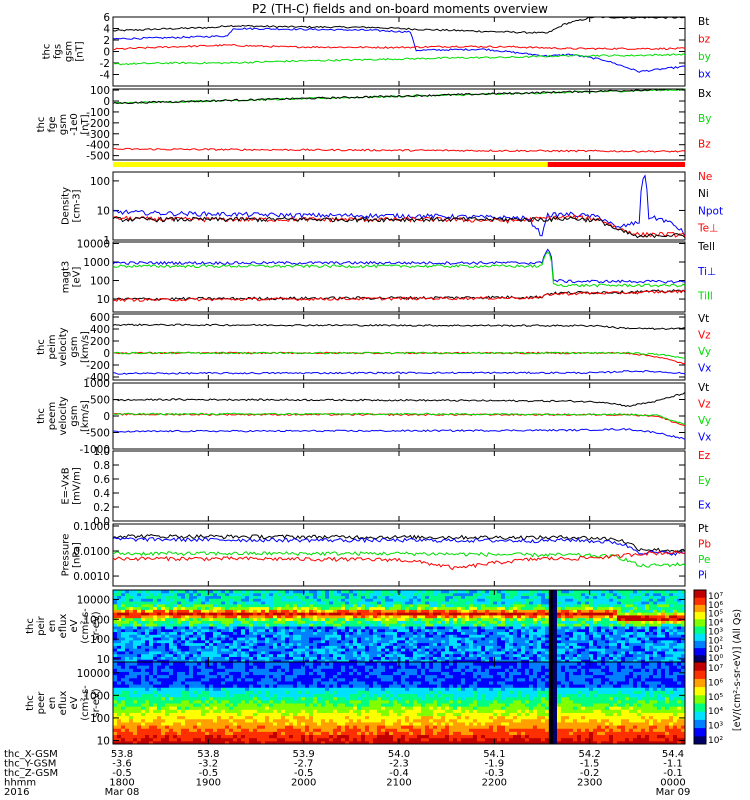 The width and height of the screenshot is (750, 800). What do you see at coordinates (399, 347) in the screenshot?
I see `plot-frame` at bounding box center [399, 347].